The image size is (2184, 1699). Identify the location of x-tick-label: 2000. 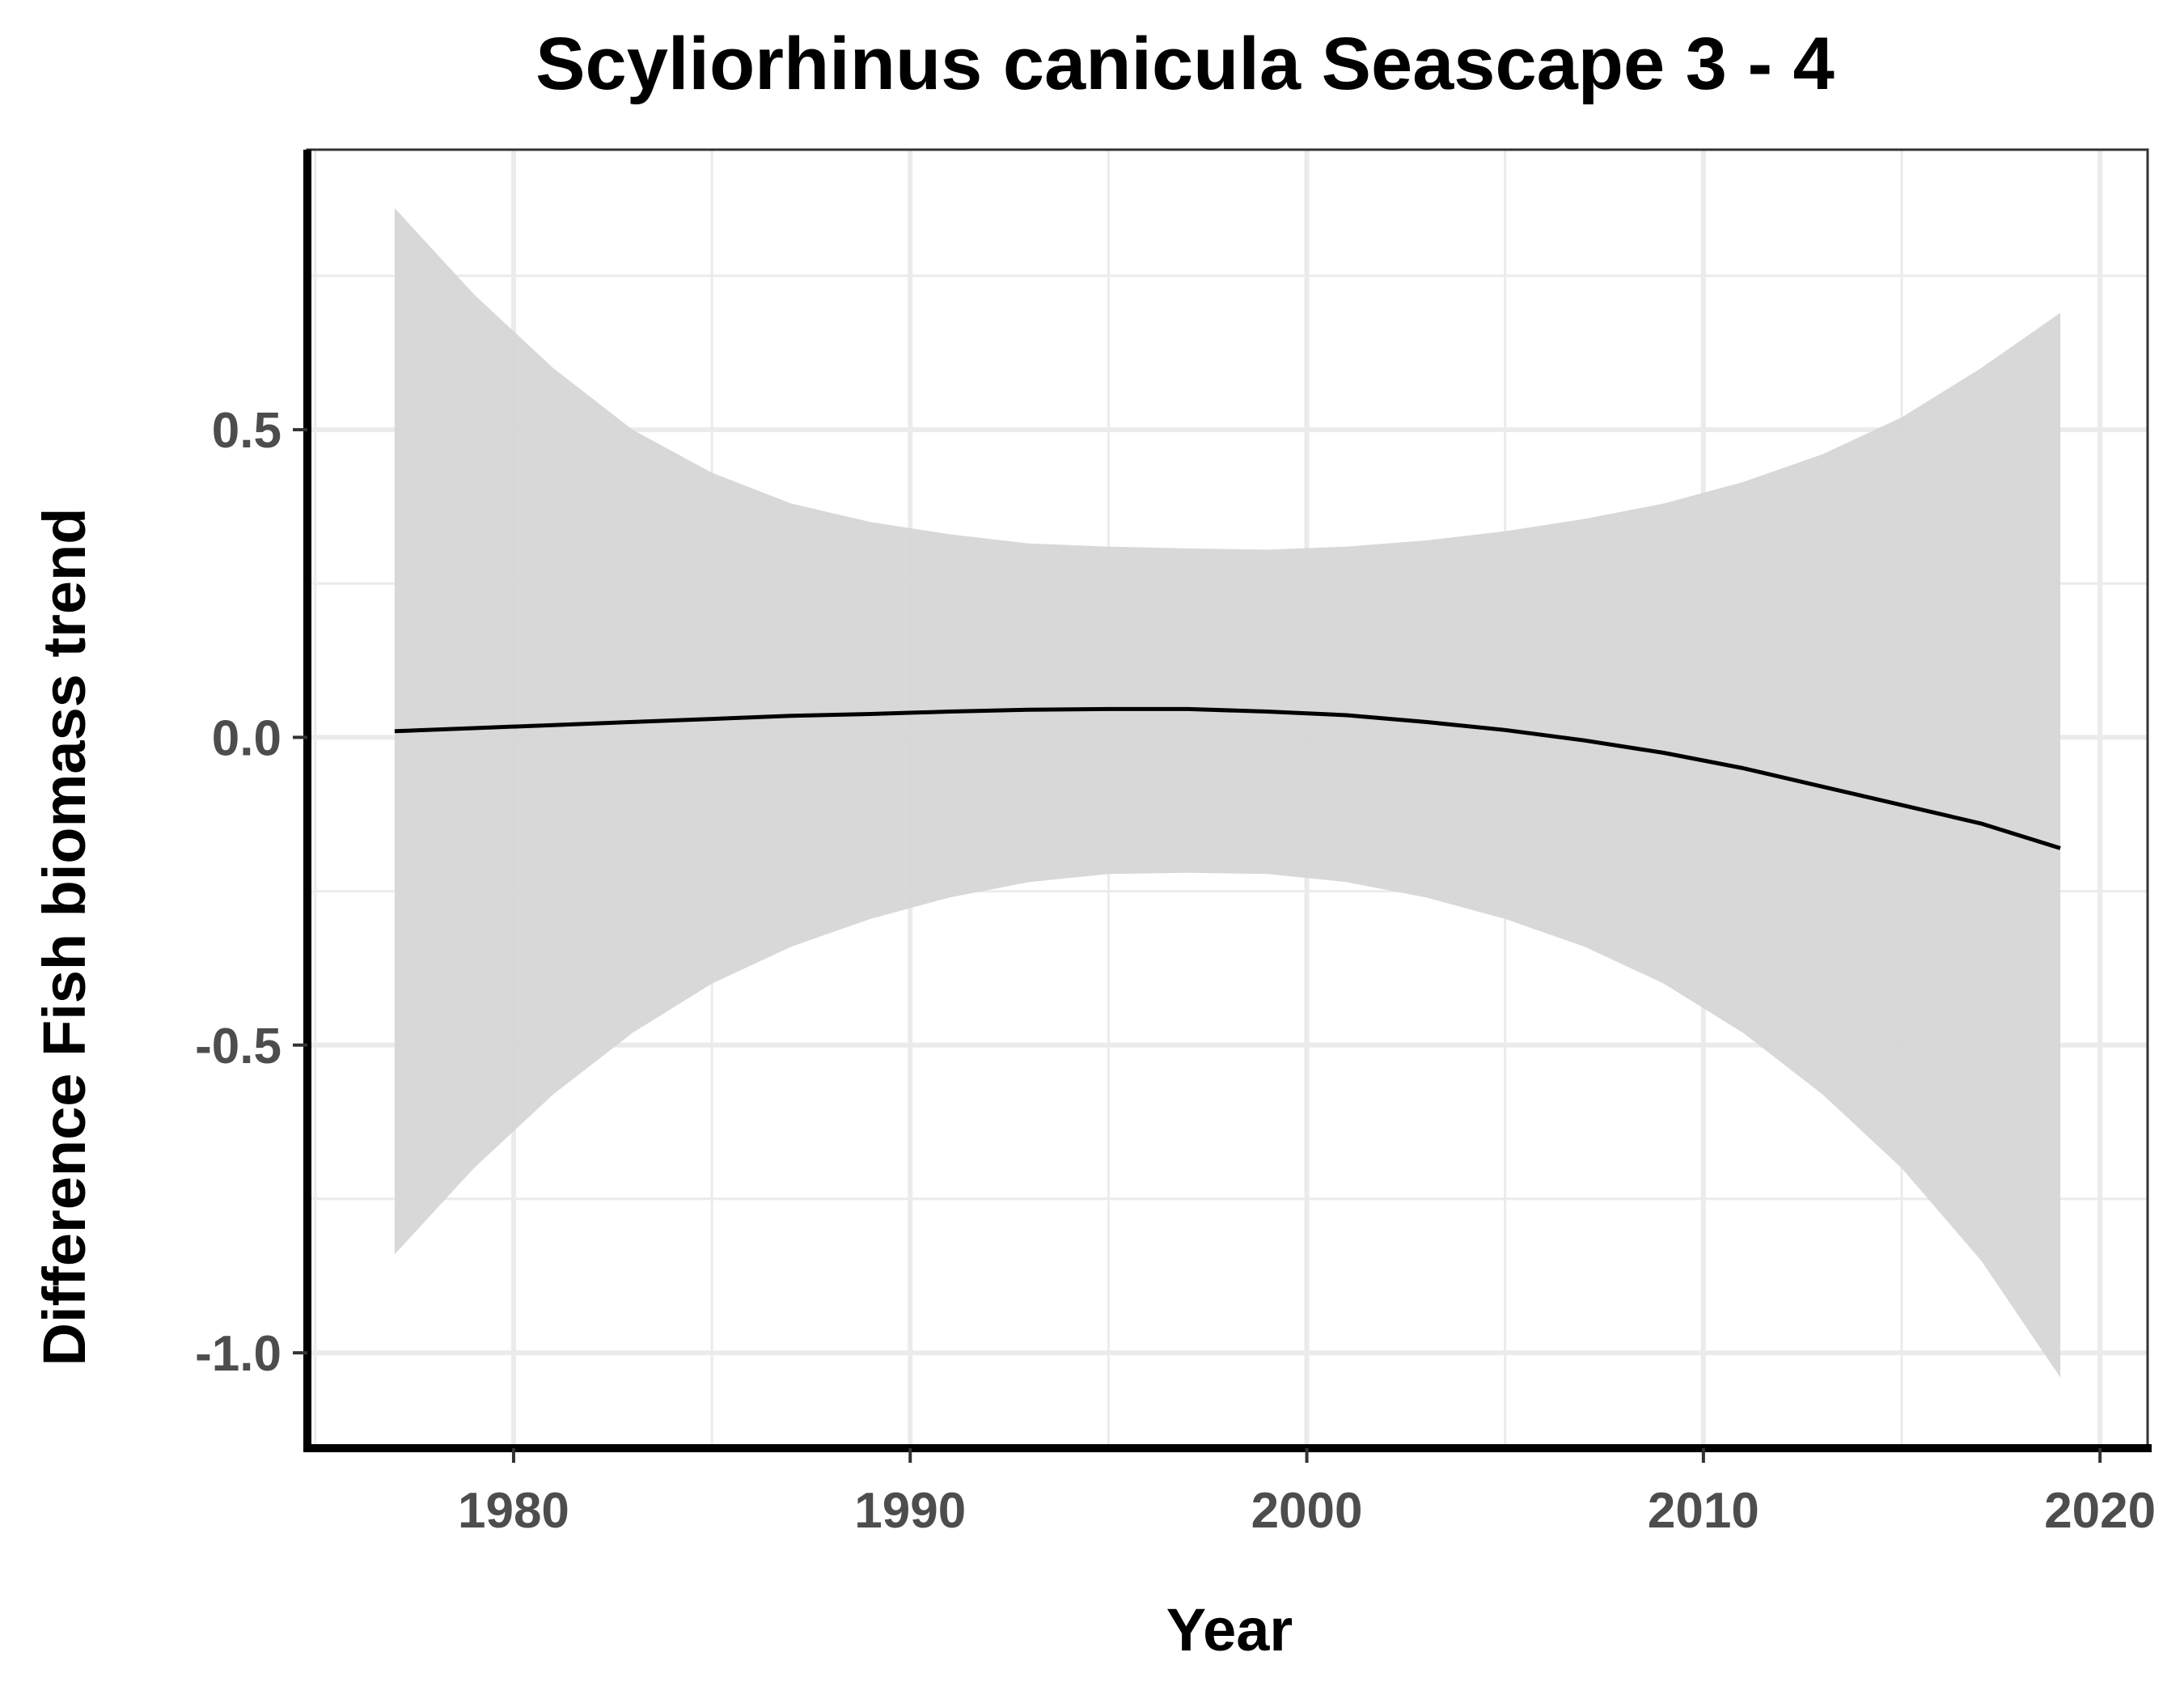
(1307, 1511).